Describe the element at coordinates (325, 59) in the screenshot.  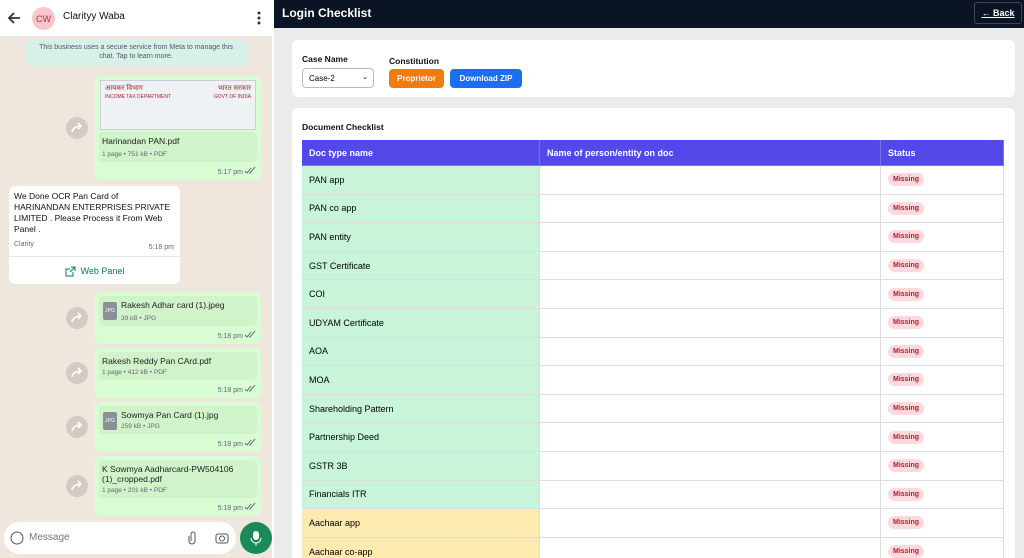
I see `case-label: Case Name` at that location.